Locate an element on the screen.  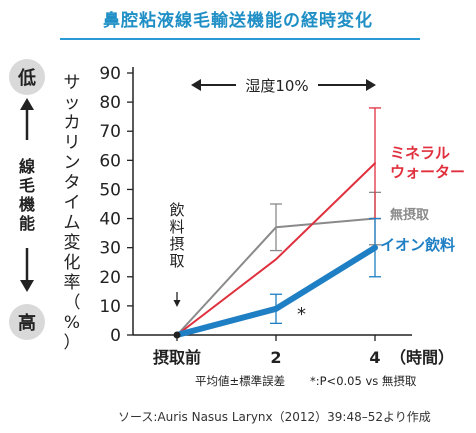
y-tick-label: 20 is located at coordinates (110, 278).